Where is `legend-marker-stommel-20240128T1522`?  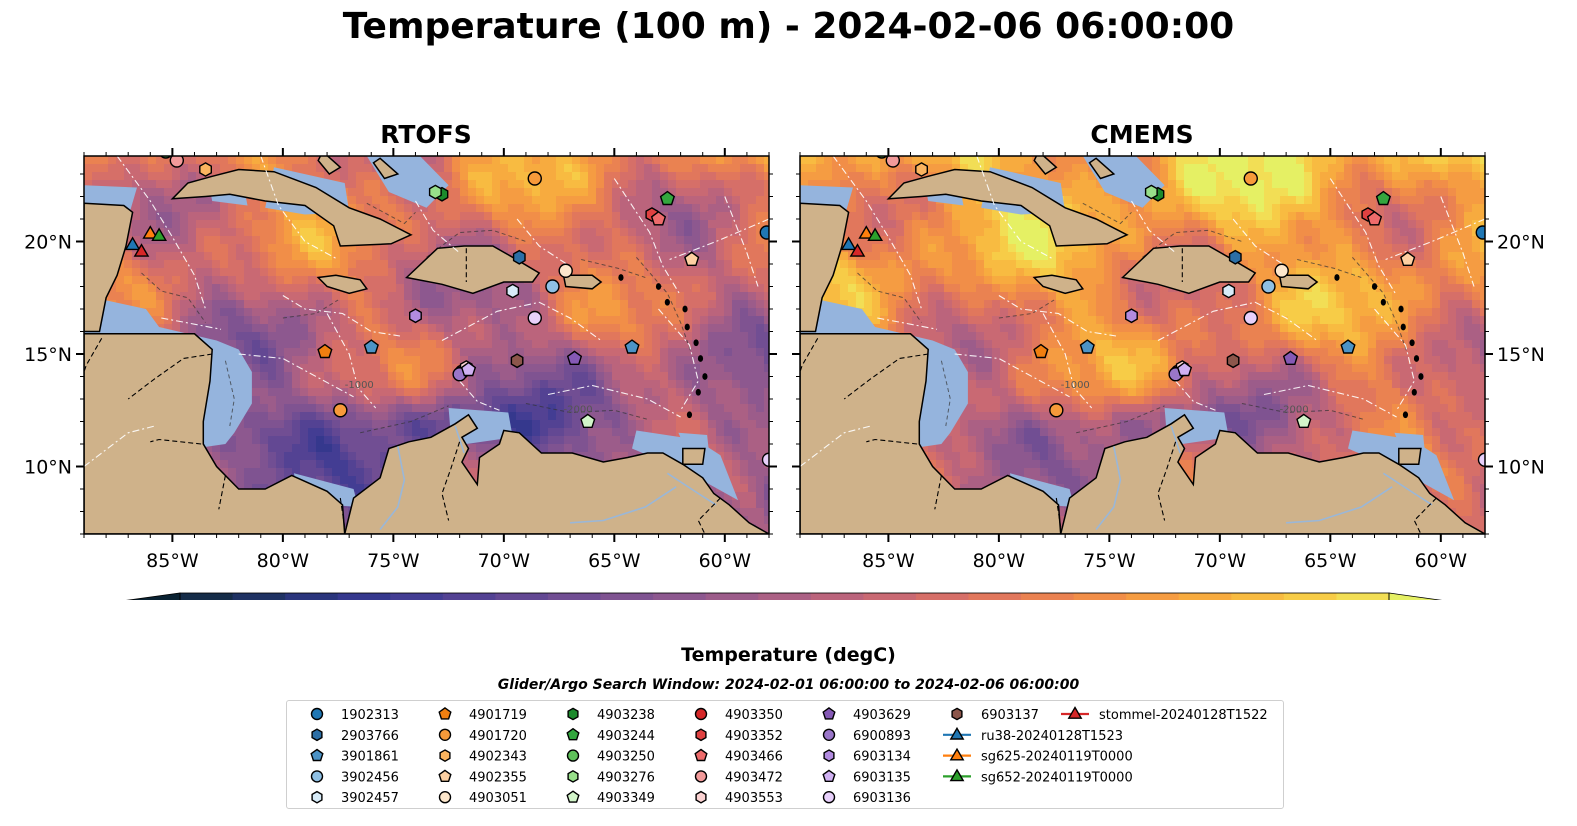 legend-marker-stommel-20240128T1522 is located at coordinates (1075, 712).